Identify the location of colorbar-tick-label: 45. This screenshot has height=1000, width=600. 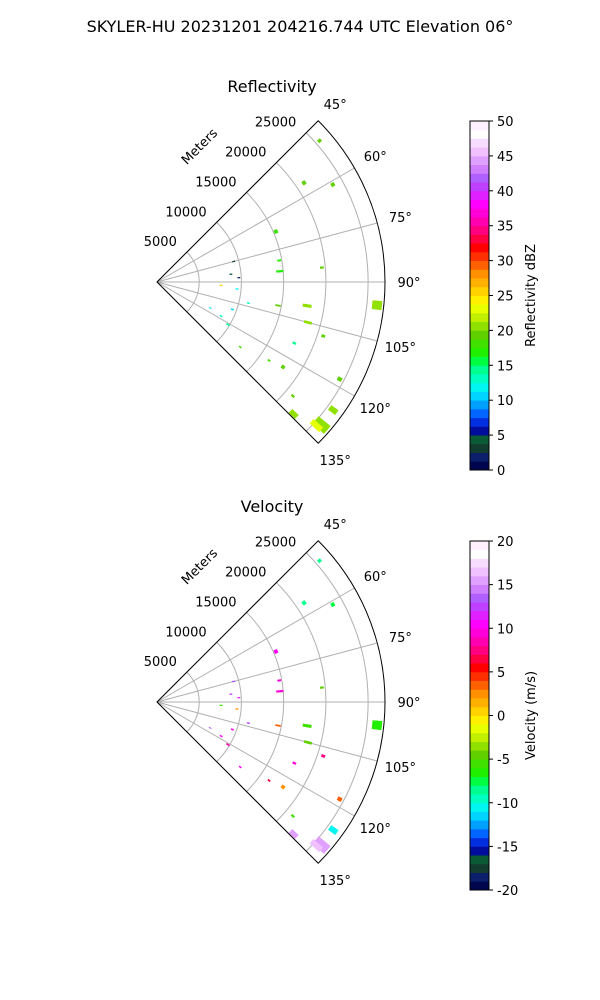
(505, 157).